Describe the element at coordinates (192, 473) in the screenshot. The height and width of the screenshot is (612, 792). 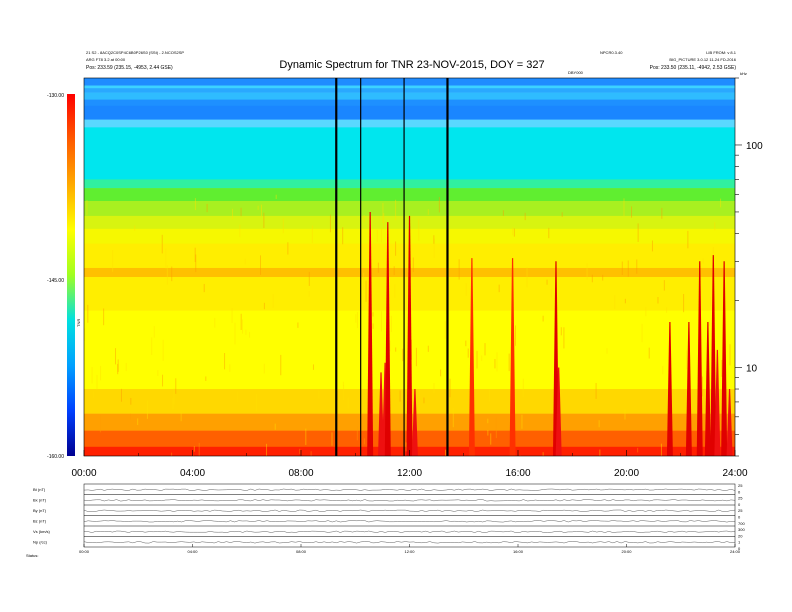
I see `x-tick-label: 04:00` at that location.